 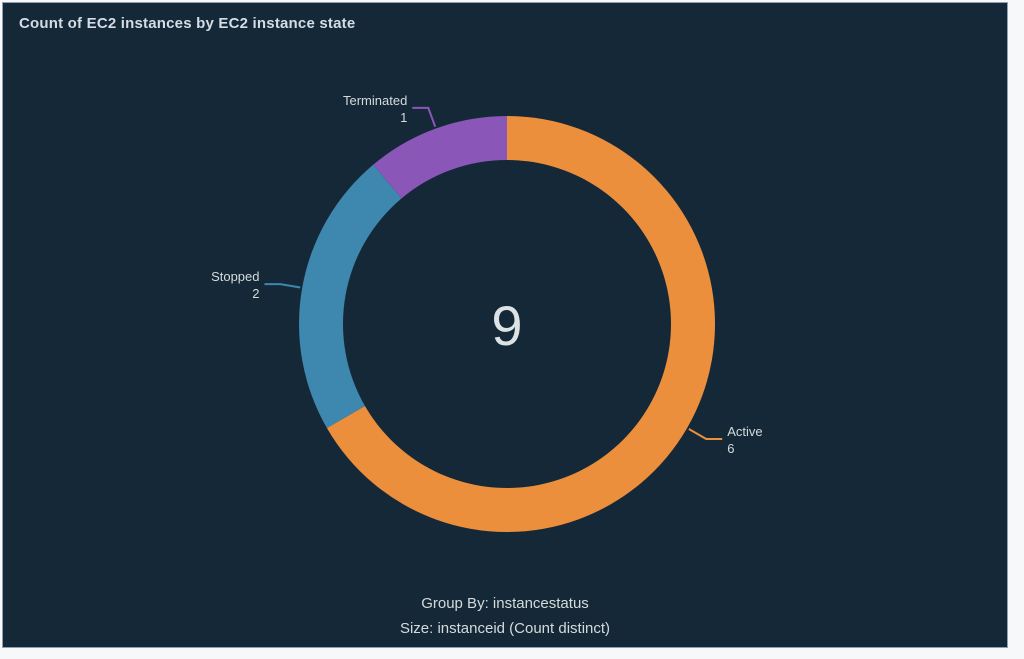 What do you see at coordinates (440, 157) in the screenshot?
I see `donut-segment-terminated` at bounding box center [440, 157].